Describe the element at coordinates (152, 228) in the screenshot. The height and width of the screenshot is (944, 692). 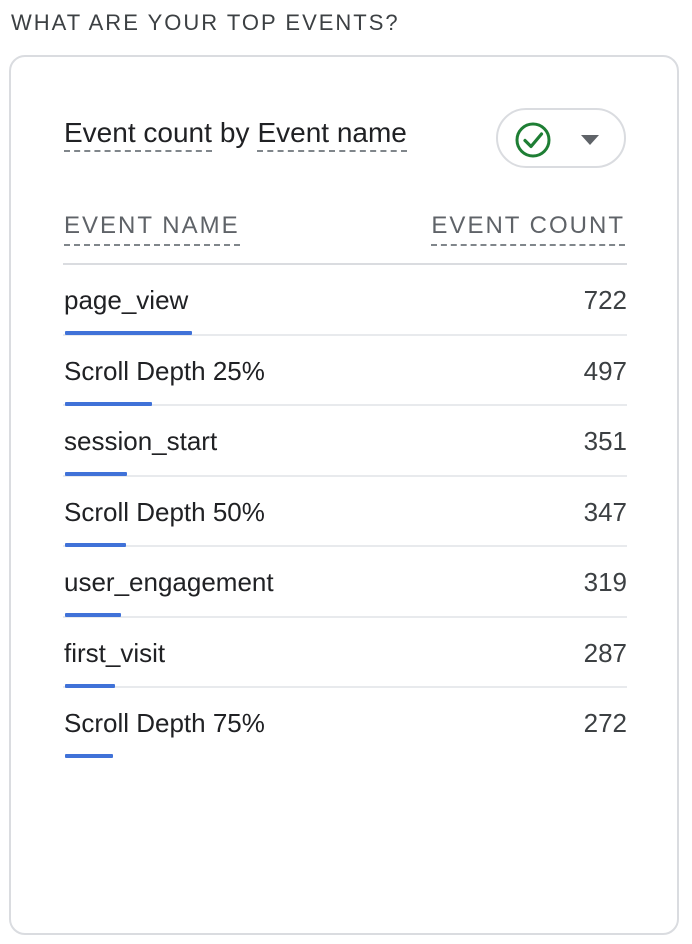
I see `column-header-event-name: EVENT NAME` at that location.